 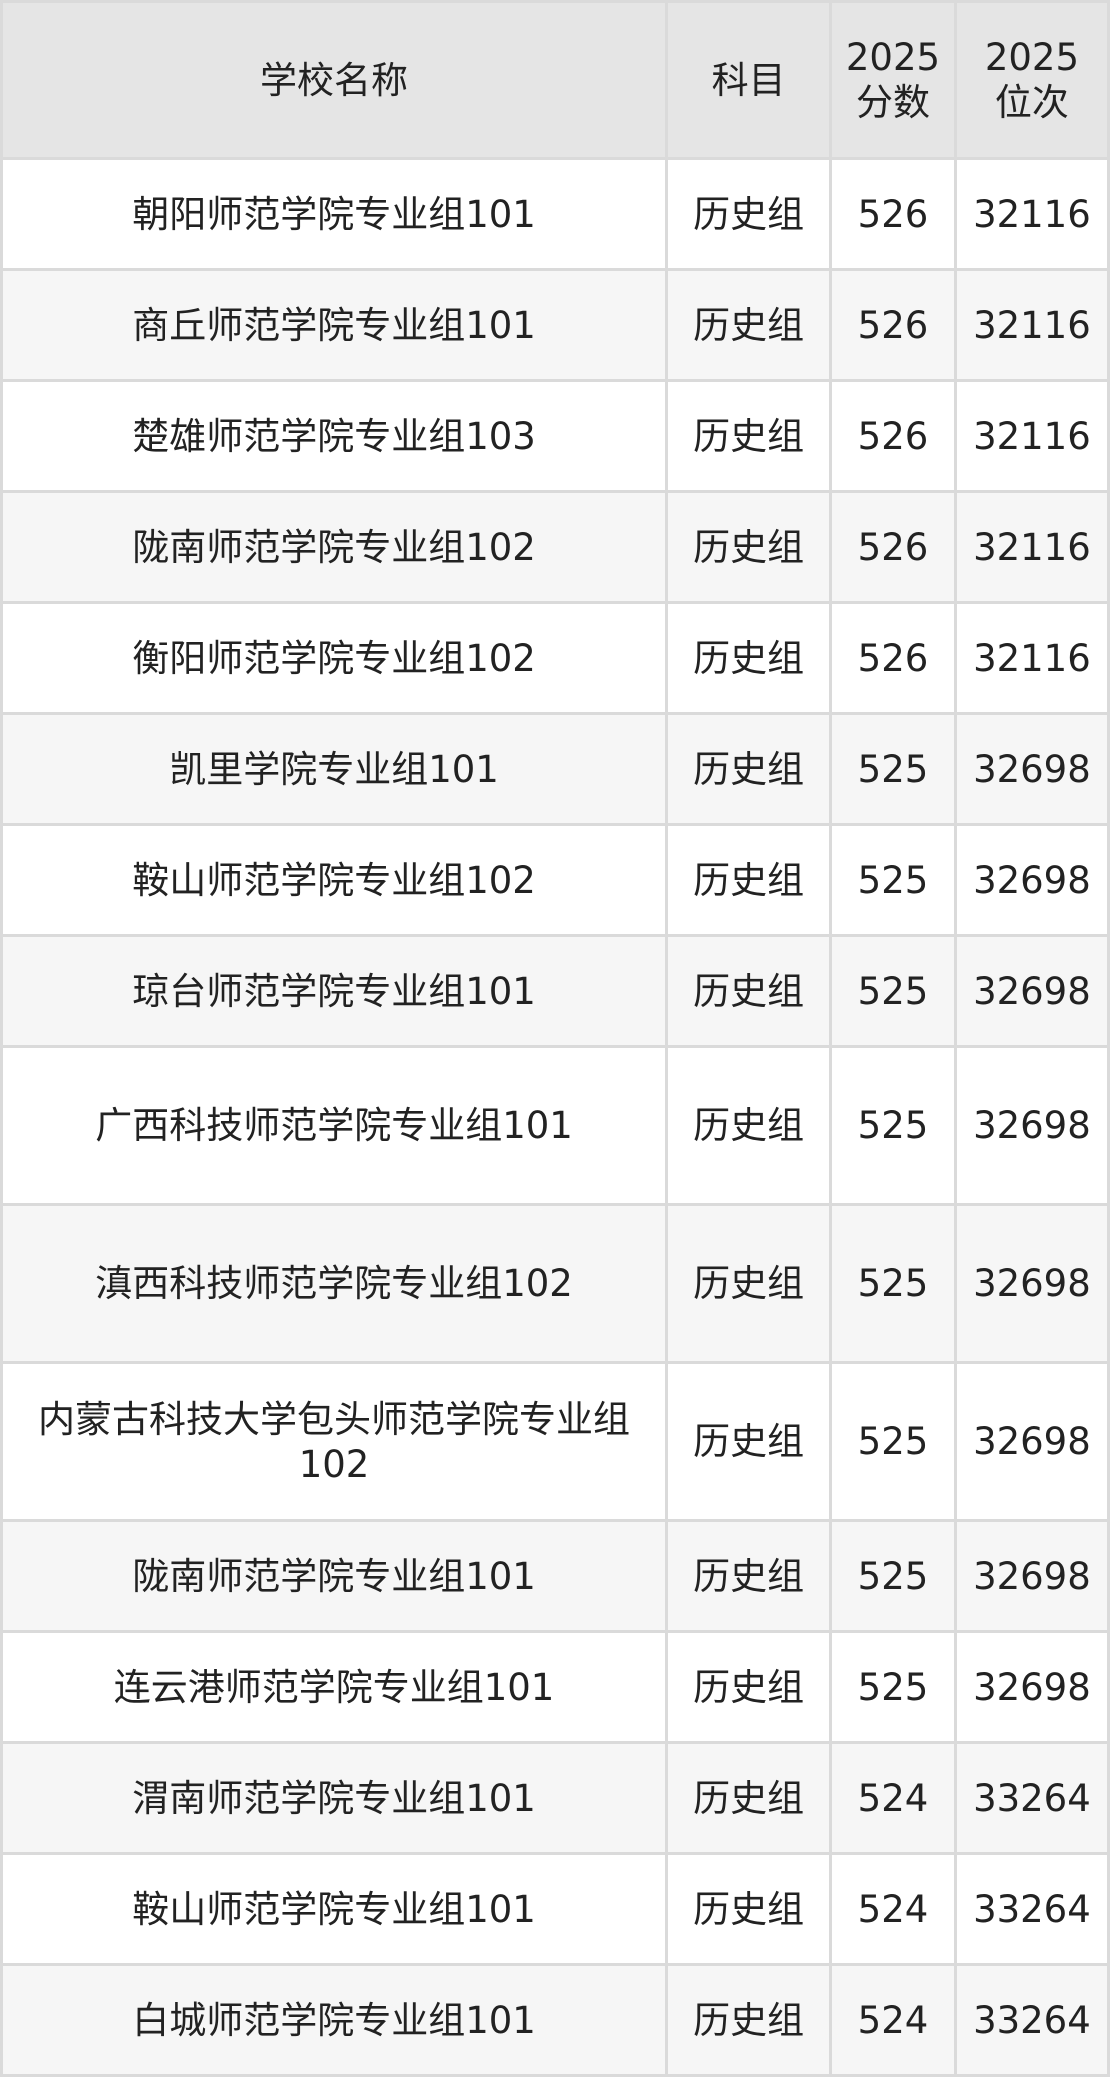 I want to click on table-row: 白城师范学院专业组101 历史组 524 33264, so click(x=555, y=2020).